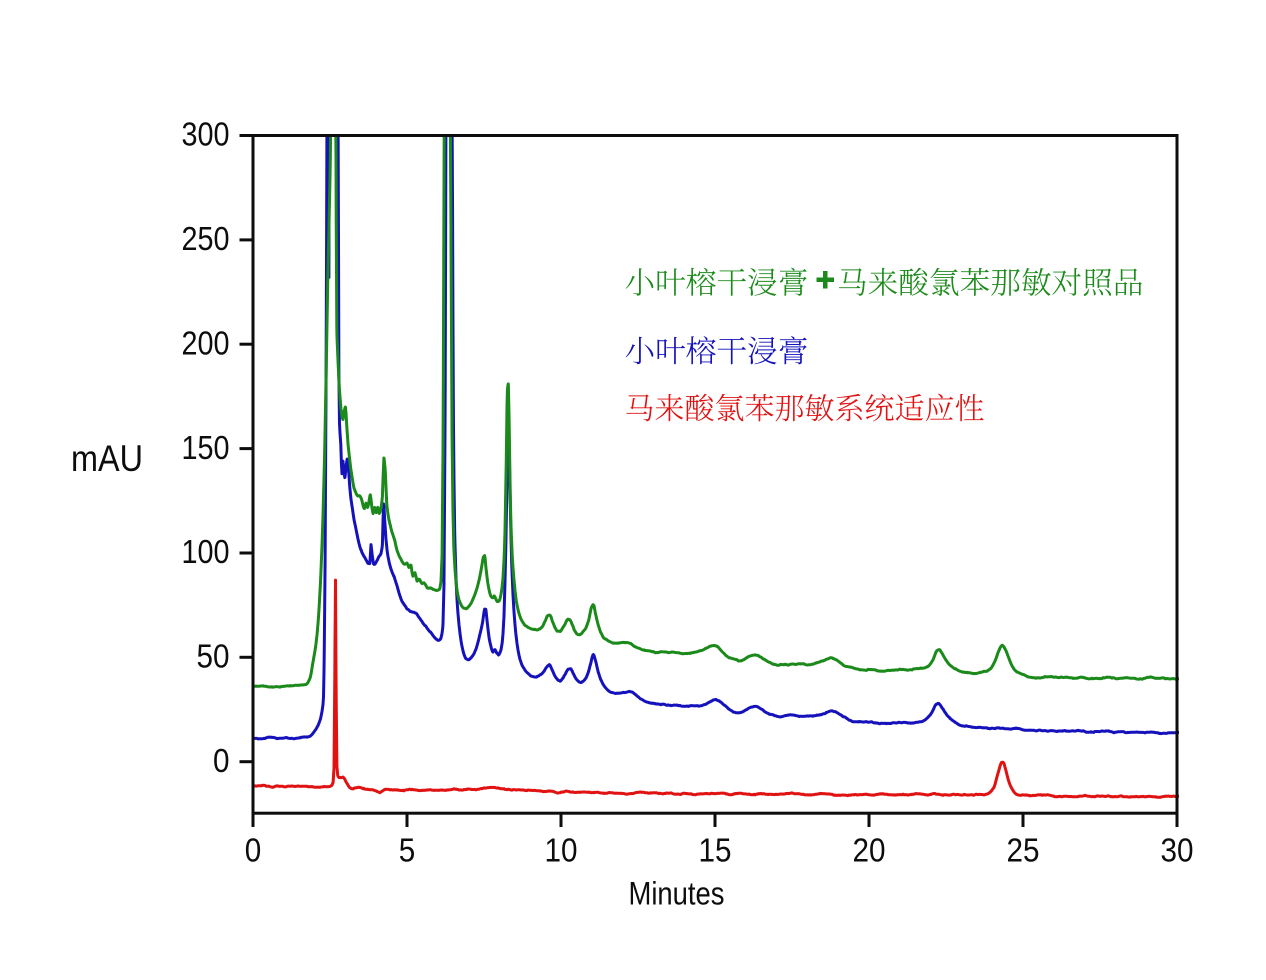  I want to click on svg-text: 300, so click(206, 134).